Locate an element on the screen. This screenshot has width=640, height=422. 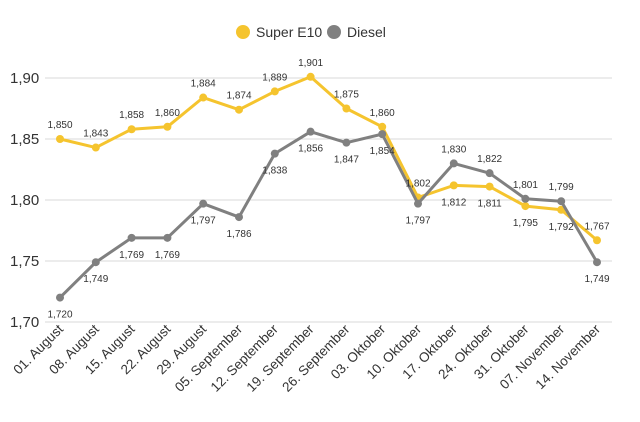
data-label-diesel: 1,822 is located at coordinates (489, 159).